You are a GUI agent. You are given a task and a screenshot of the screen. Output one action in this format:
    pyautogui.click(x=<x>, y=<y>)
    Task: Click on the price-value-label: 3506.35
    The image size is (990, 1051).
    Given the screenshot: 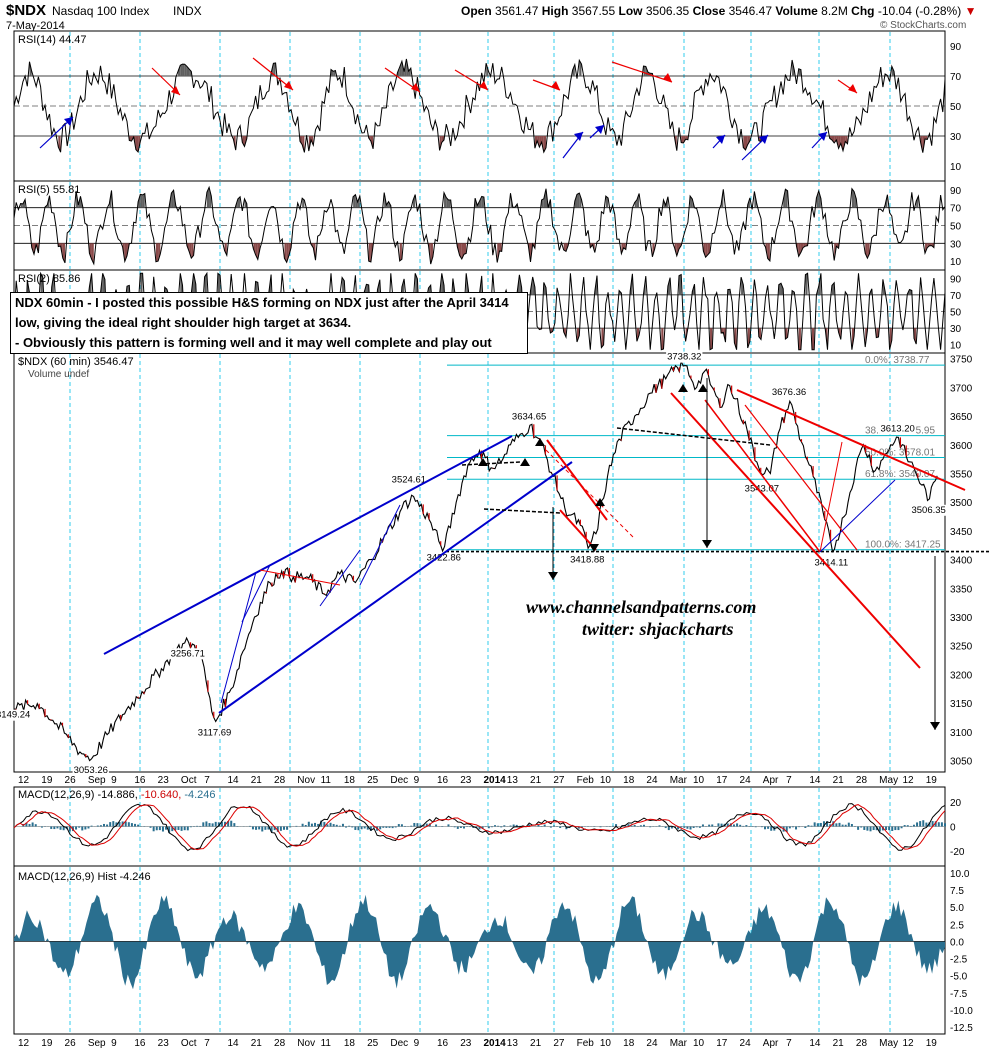 What is the action you would take?
    pyautogui.click(x=928, y=510)
    